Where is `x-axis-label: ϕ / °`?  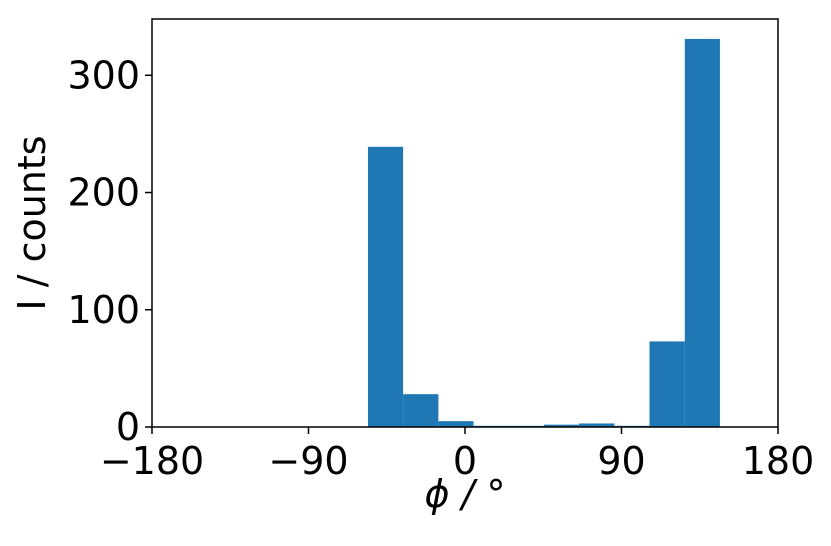
x-axis-label: ϕ / ° is located at coordinates (464, 494).